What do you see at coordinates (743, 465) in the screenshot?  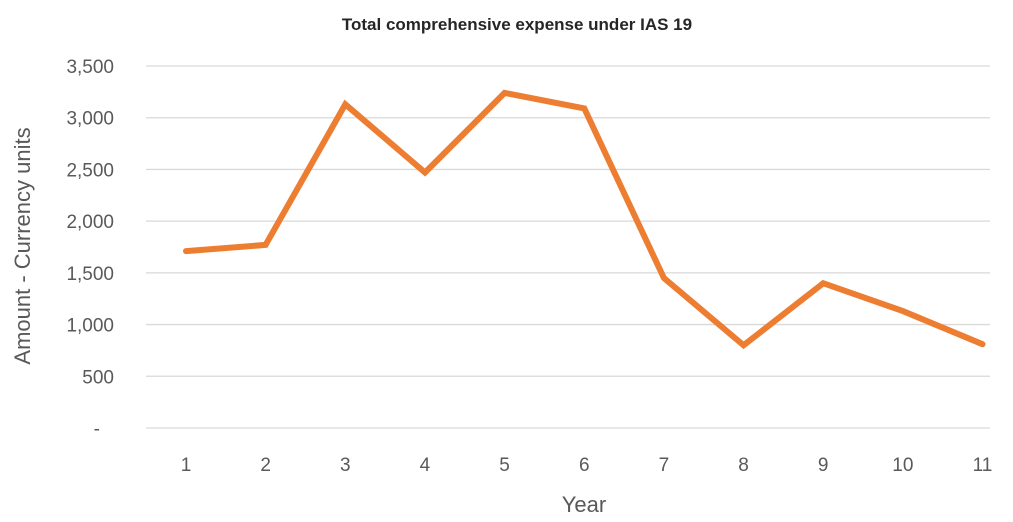 I see `x-tick-label: 8` at bounding box center [743, 465].